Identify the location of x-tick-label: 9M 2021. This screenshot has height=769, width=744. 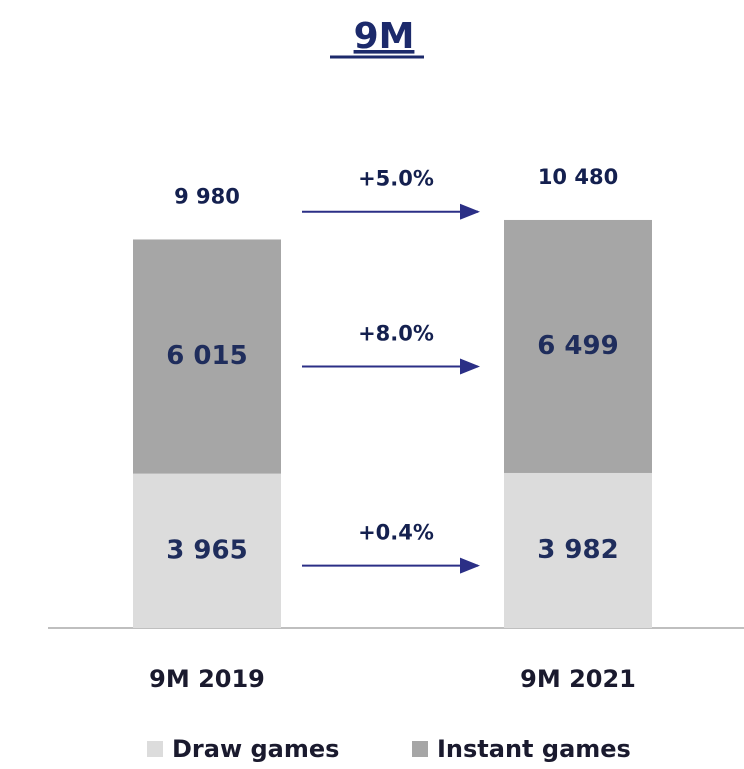
(578, 679).